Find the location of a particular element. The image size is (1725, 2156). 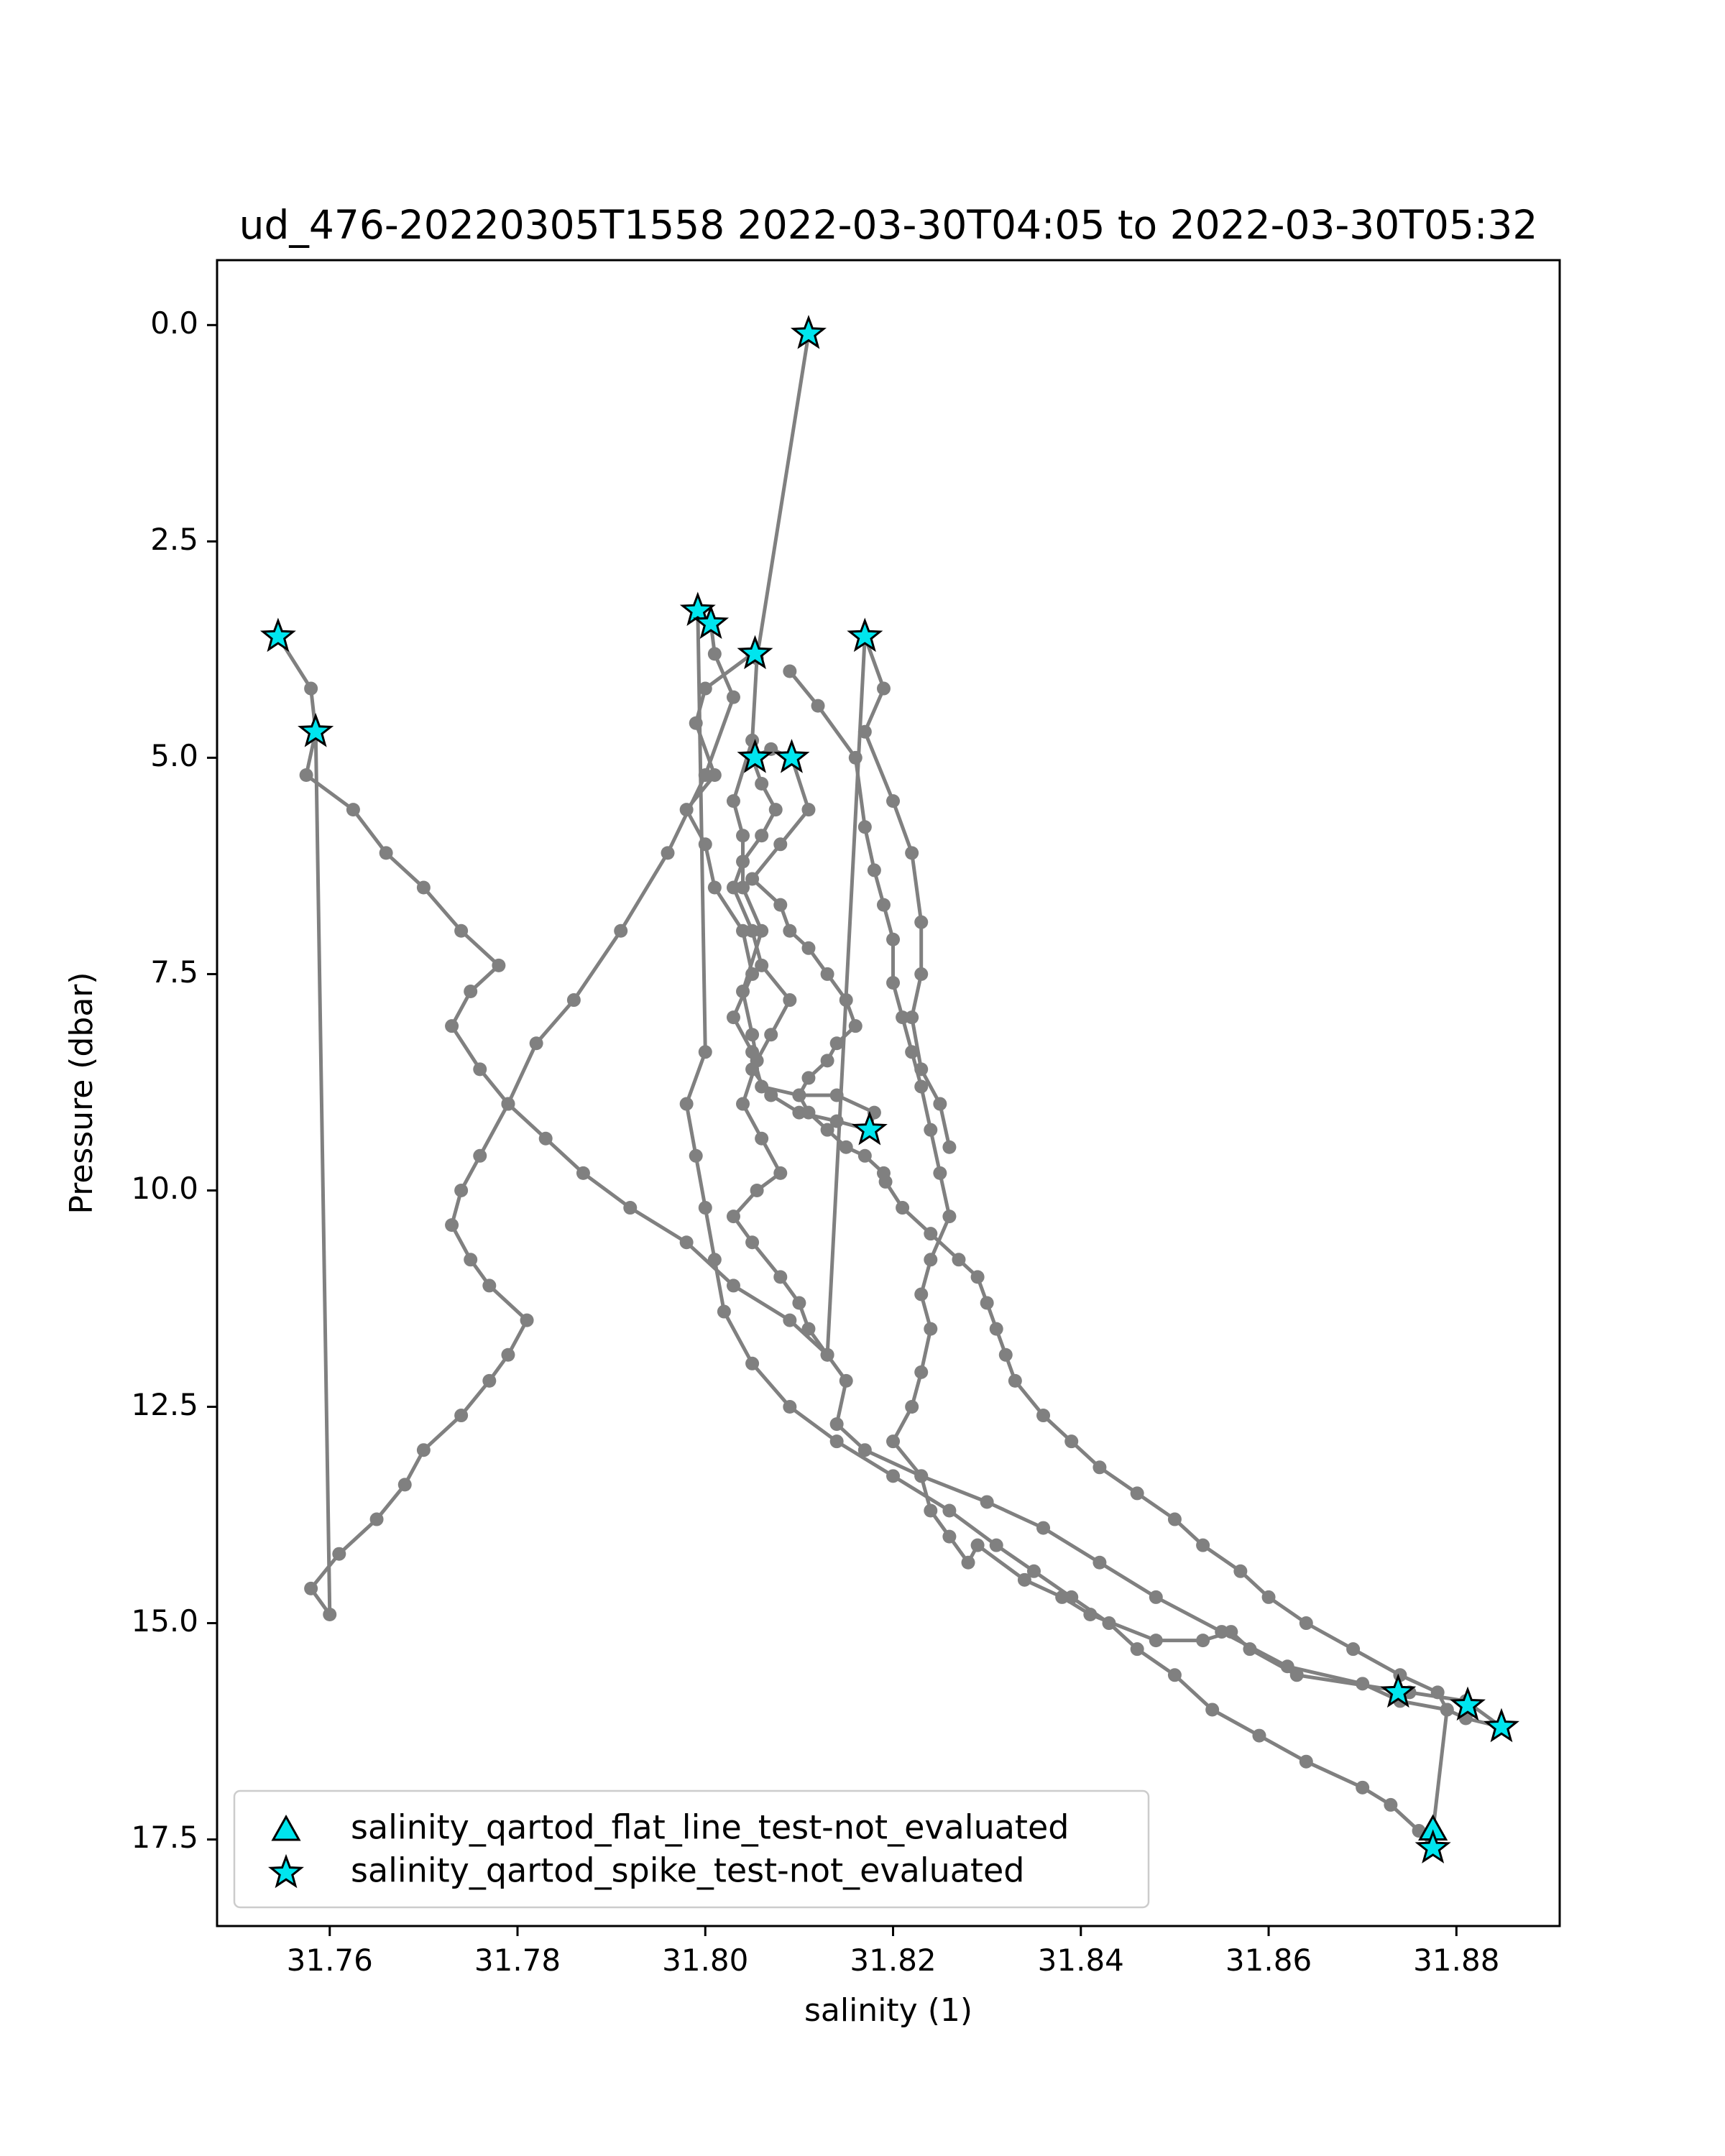

x-tick-label: 31.76 is located at coordinates (330, 1960).